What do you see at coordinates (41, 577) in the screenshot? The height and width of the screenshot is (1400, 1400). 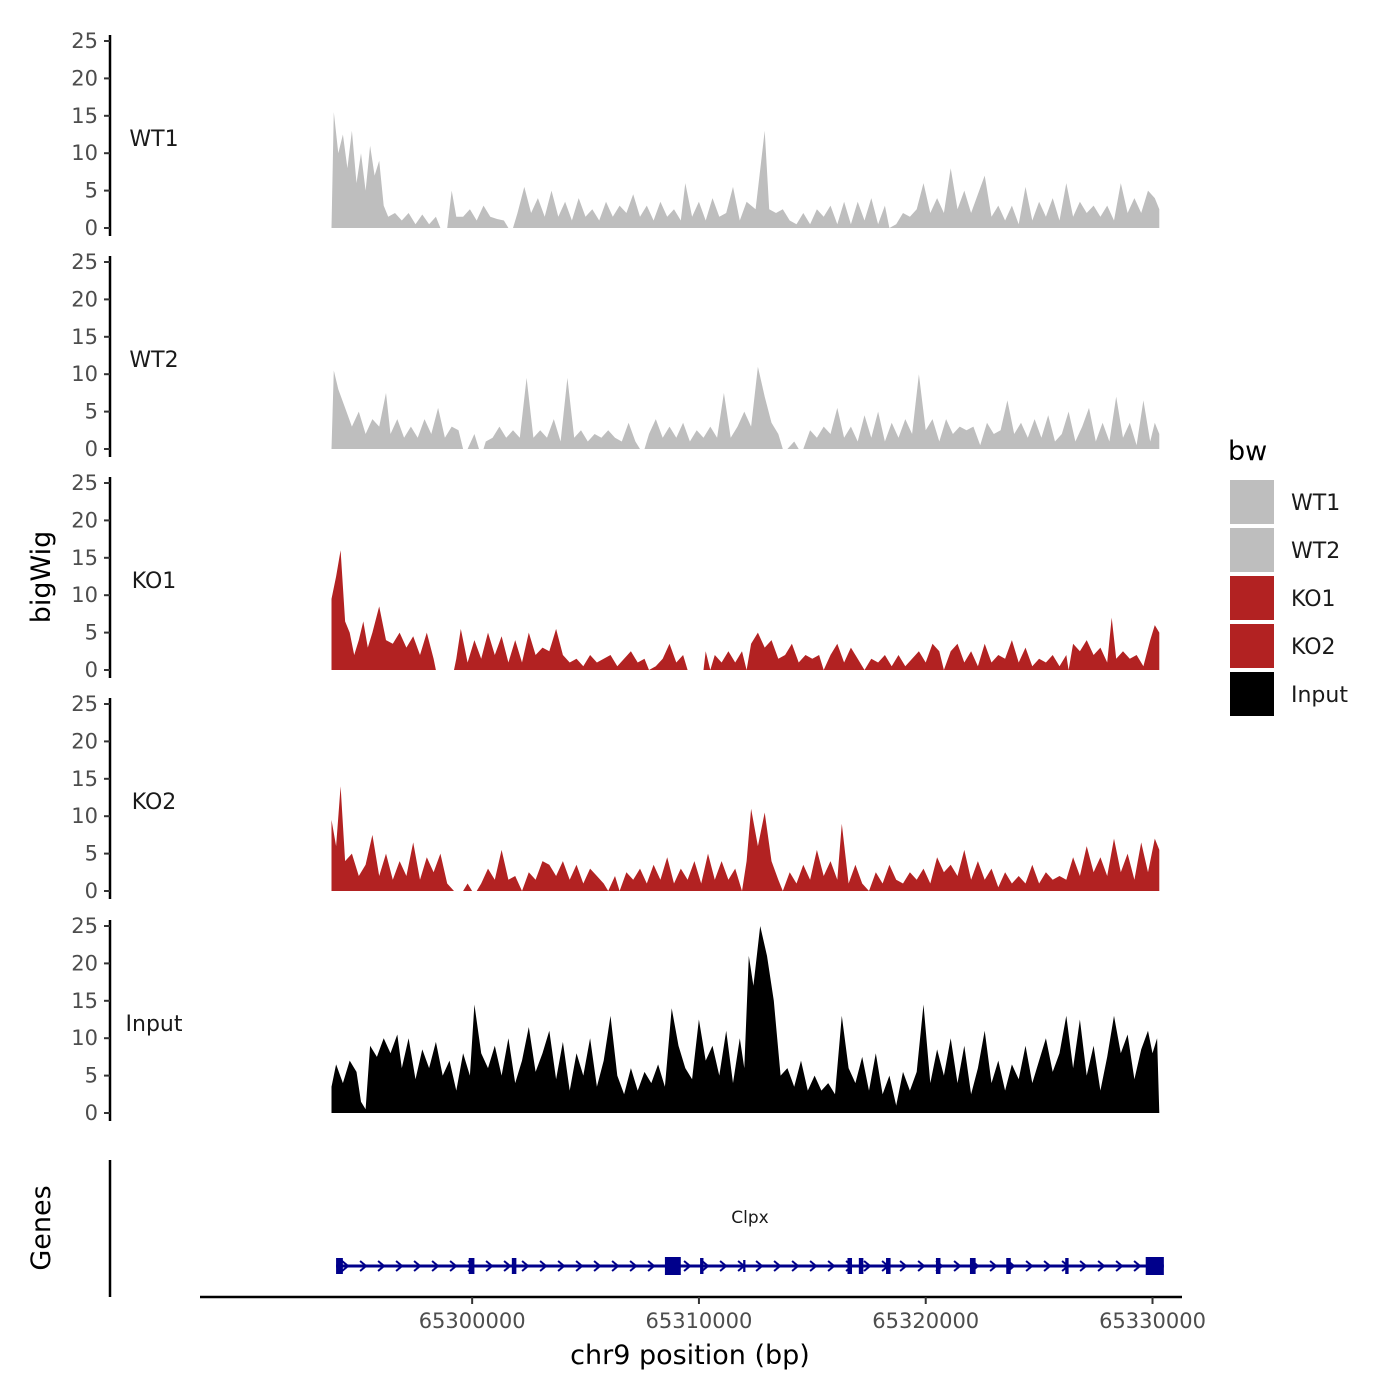 I see `y-axis-title: bigWig` at bounding box center [41, 577].